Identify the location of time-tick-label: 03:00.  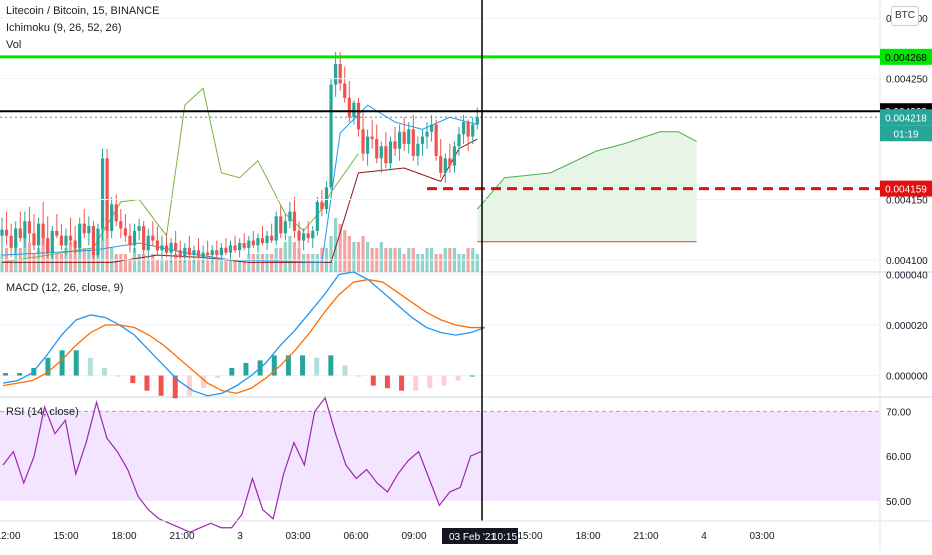
(761, 536).